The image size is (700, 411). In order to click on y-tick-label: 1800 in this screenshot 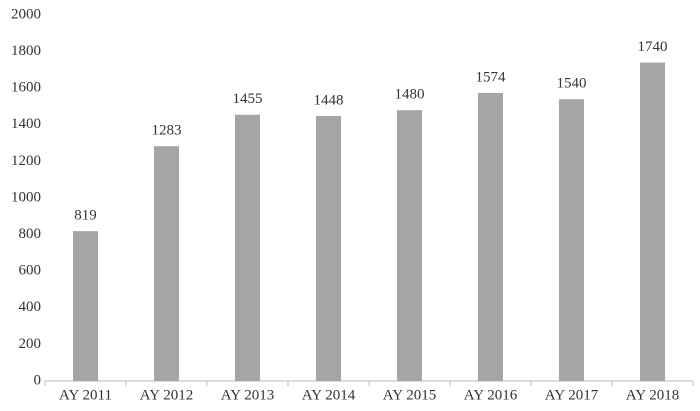, I will do `click(26, 51)`.